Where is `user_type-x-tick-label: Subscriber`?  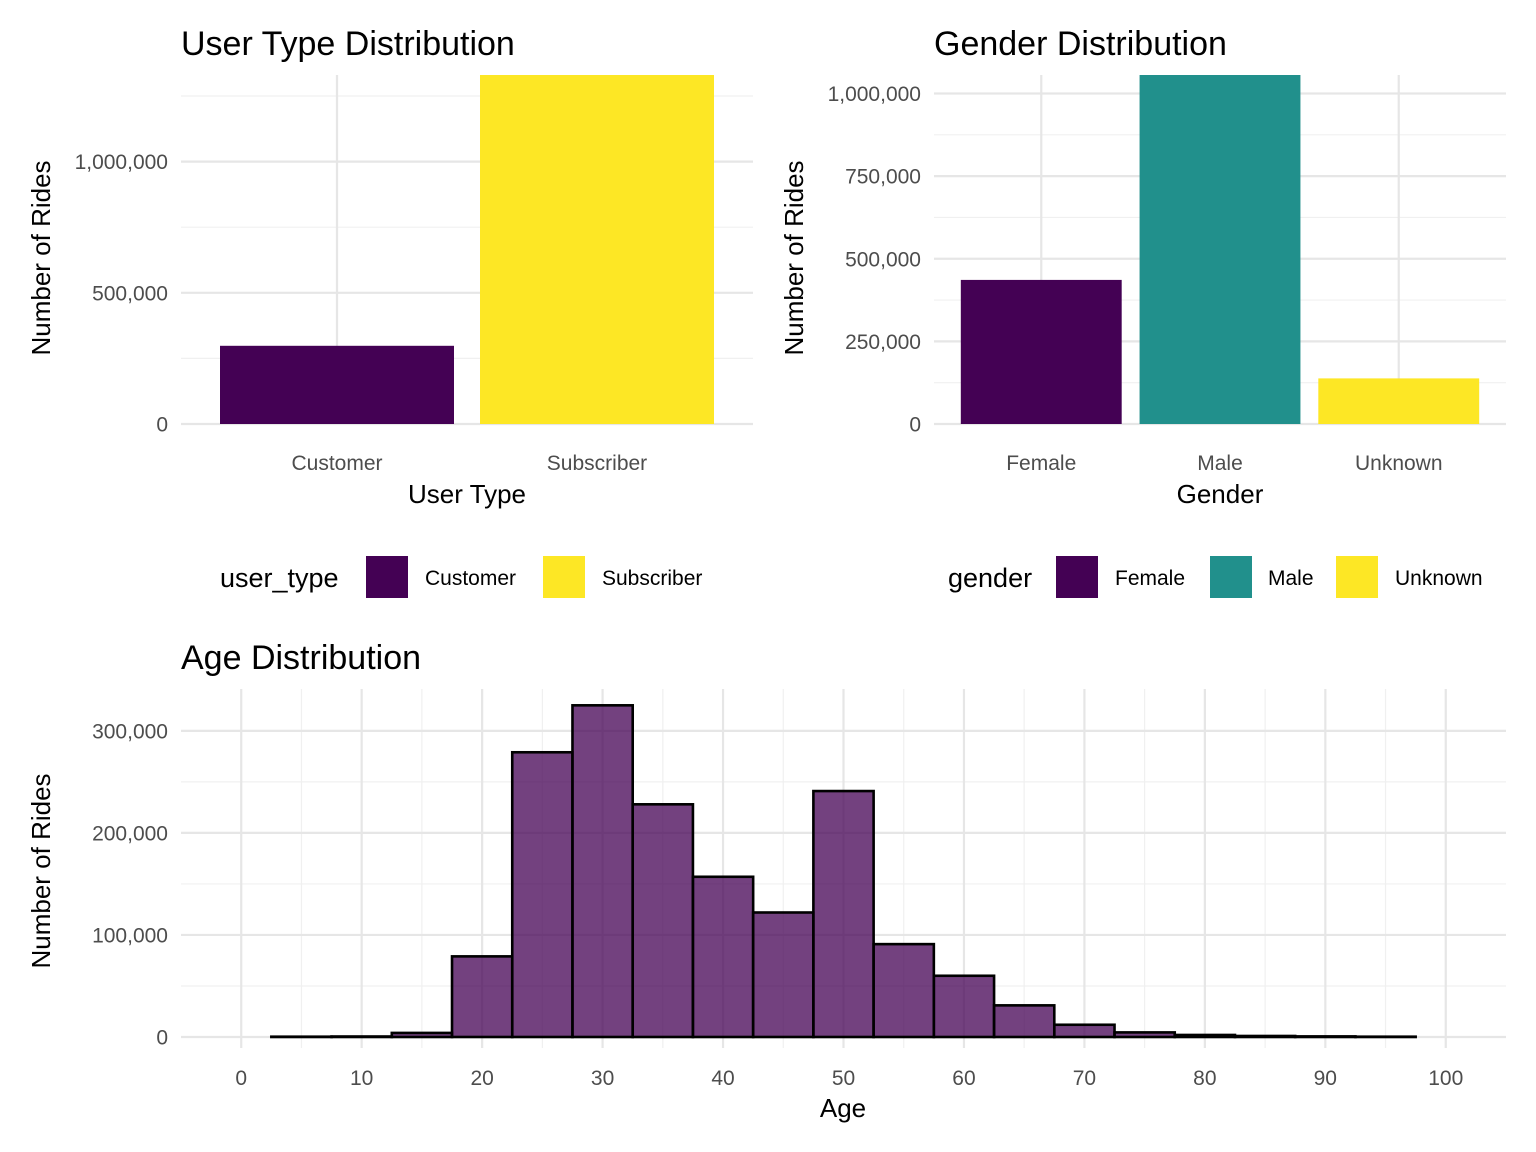 user_type-x-tick-label: Subscriber is located at coordinates (597, 463).